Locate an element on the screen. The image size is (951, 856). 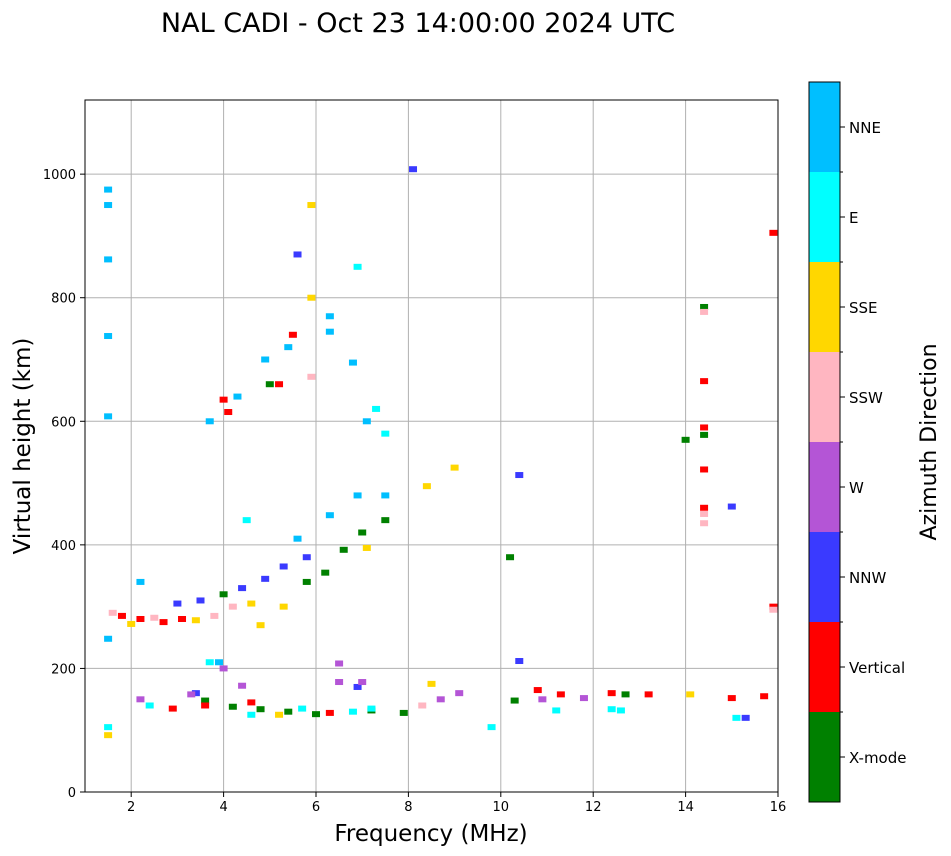
colorbar-category-label: X-mode is located at coordinates (877, 758).